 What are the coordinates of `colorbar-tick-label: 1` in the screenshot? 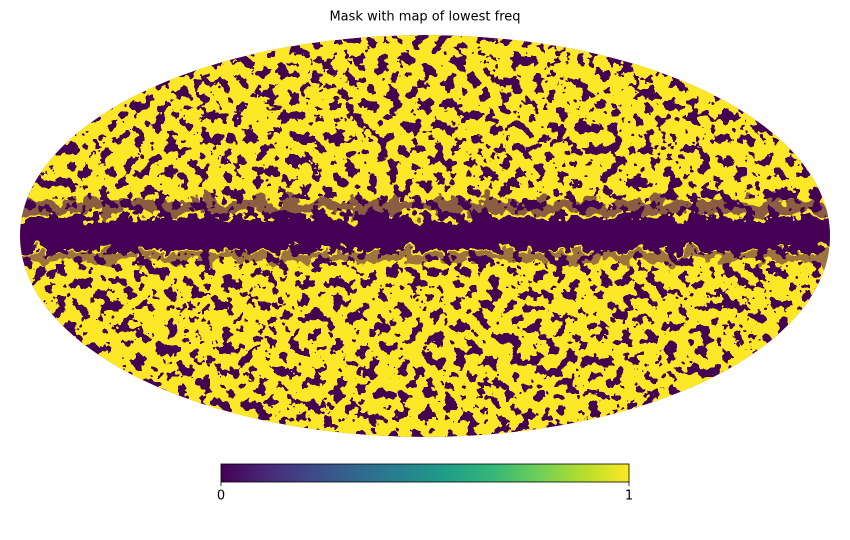 It's located at (629, 496).